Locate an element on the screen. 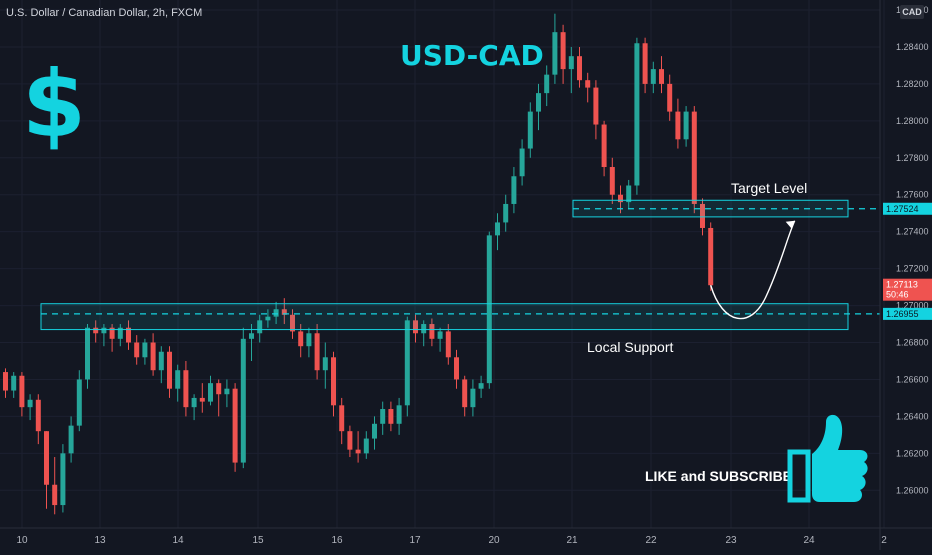 Image resolution: width=932 pixels, height=555 pixels. support-price-tag: 1.26955 is located at coordinates (907, 313).